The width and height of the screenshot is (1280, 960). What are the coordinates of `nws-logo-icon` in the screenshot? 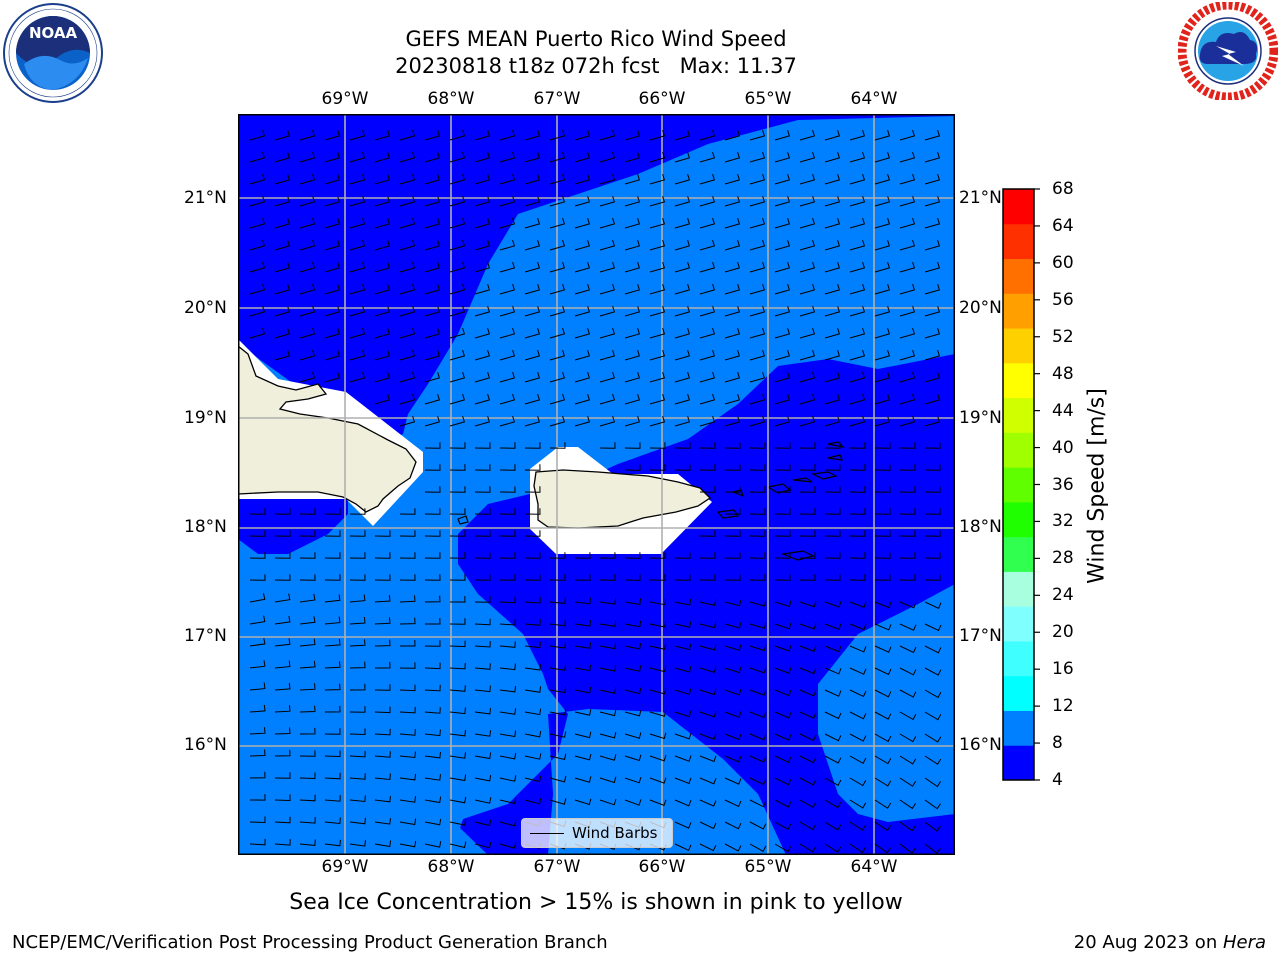 It's located at (1228, 51).